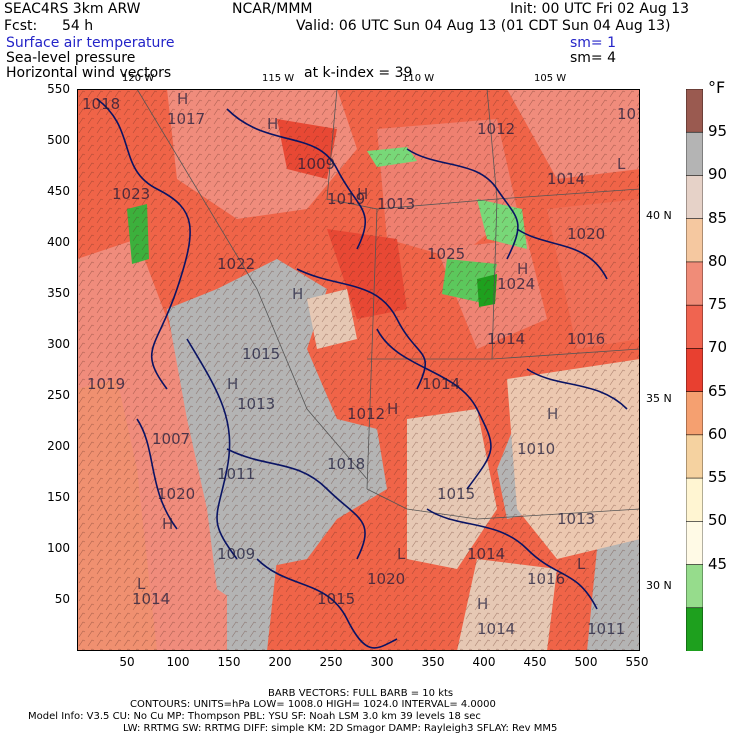  I want to click on color-legend, so click(694, 370).